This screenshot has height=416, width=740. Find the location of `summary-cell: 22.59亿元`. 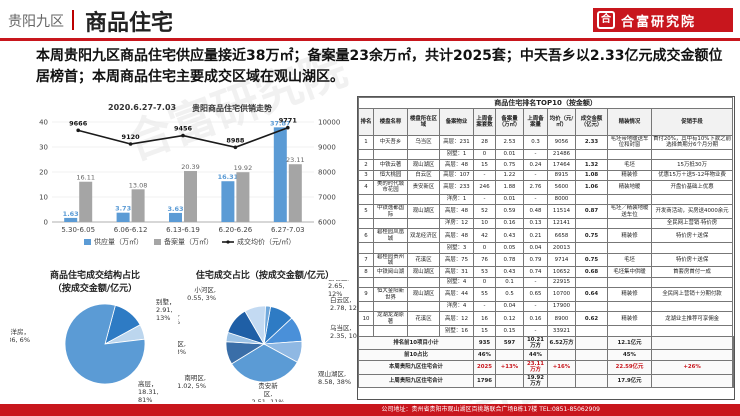

summary-cell: 22.59亿元 is located at coordinates (629, 367).